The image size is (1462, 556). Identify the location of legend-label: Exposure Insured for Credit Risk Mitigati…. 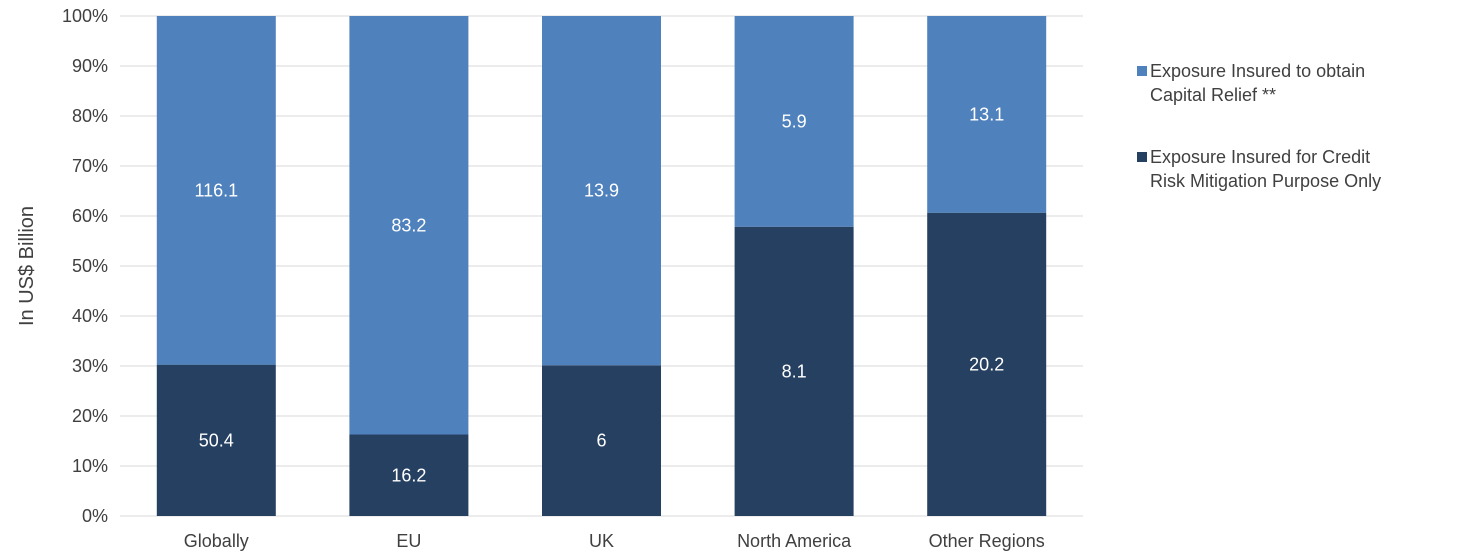
(1265, 169).